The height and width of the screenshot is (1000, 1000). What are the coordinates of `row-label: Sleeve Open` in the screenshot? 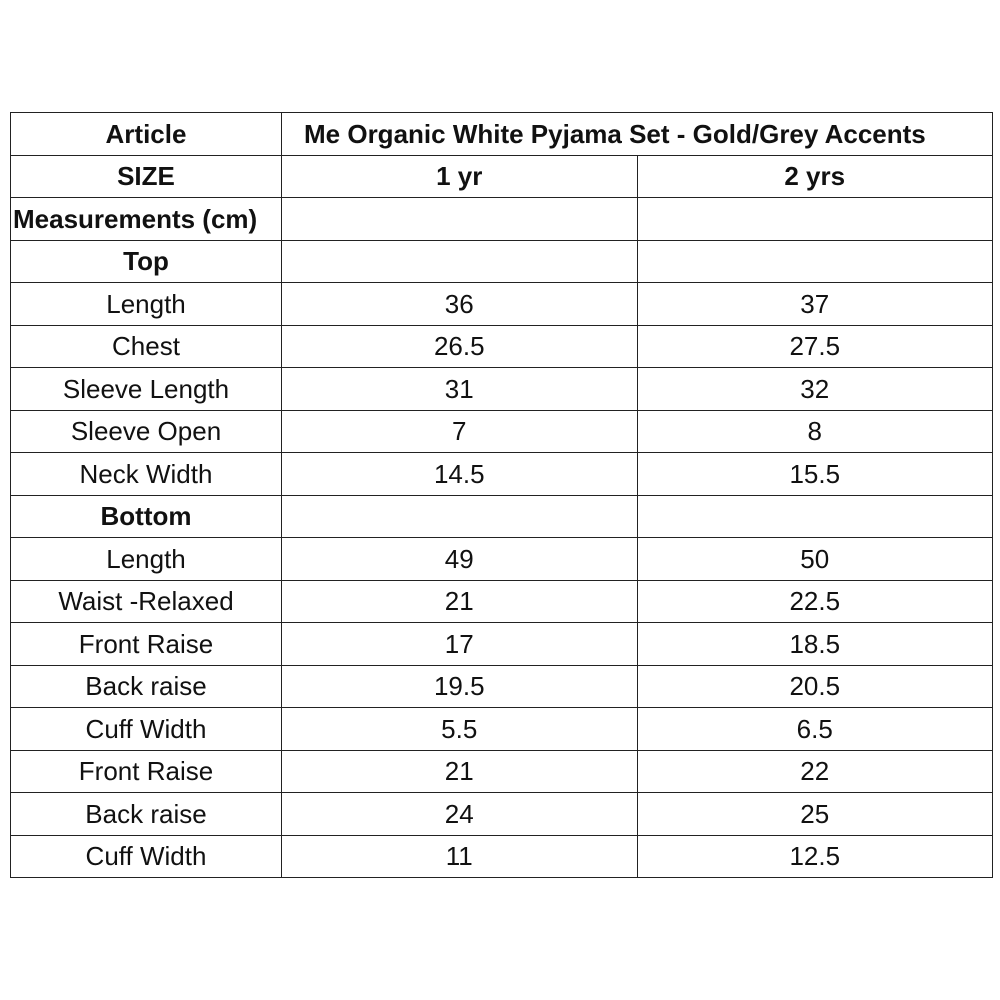 It's located at (146, 431).